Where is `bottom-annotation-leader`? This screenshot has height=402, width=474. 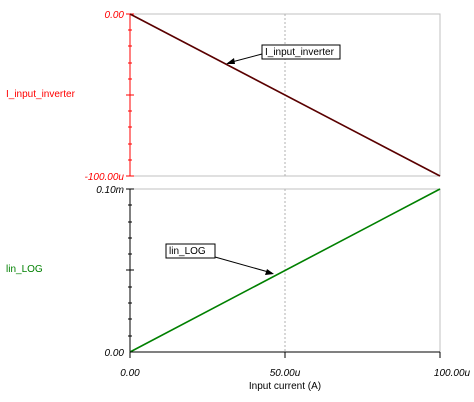 bottom-annotation-leader is located at coordinates (243, 265).